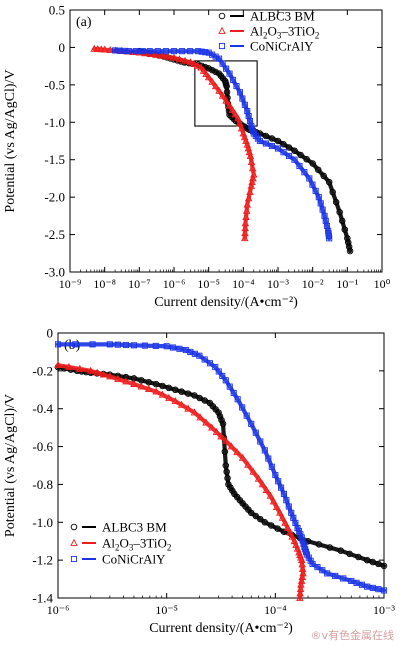 The height and width of the screenshot is (646, 400). I want to click on panel-a-y-tick-label: -1.5, so click(54, 159).